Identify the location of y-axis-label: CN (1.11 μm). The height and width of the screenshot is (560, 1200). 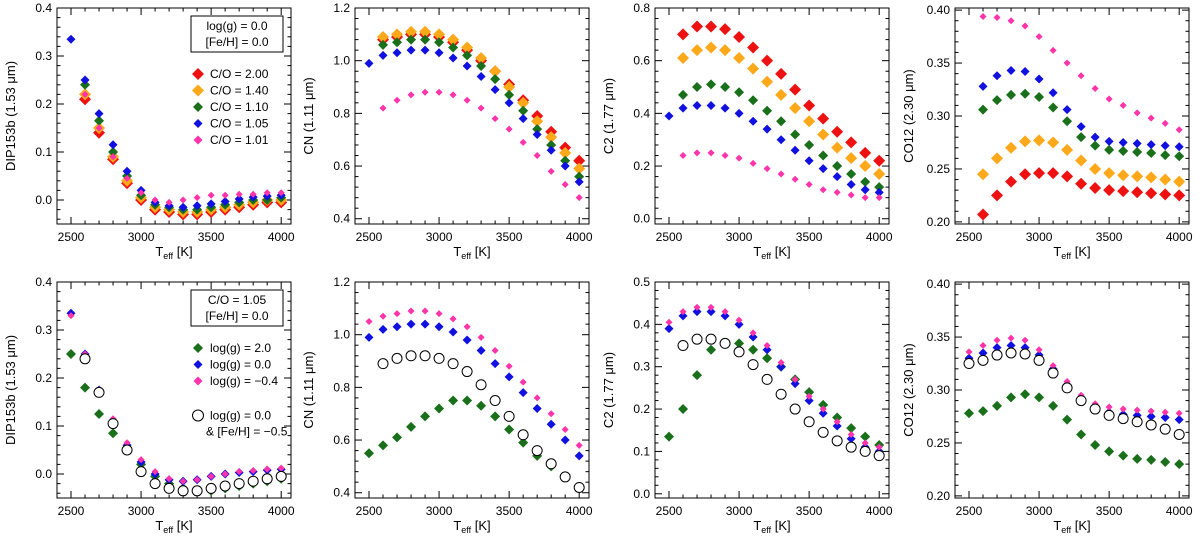
(308, 115).